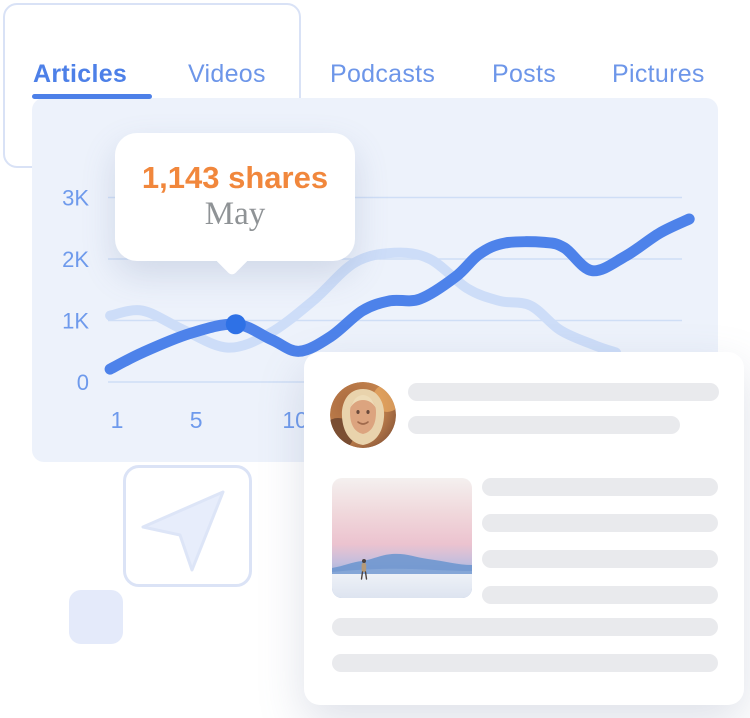 The height and width of the screenshot is (718, 750). What do you see at coordinates (196, 420) in the screenshot?
I see `x-axis-tick-label: 5` at bounding box center [196, 420].